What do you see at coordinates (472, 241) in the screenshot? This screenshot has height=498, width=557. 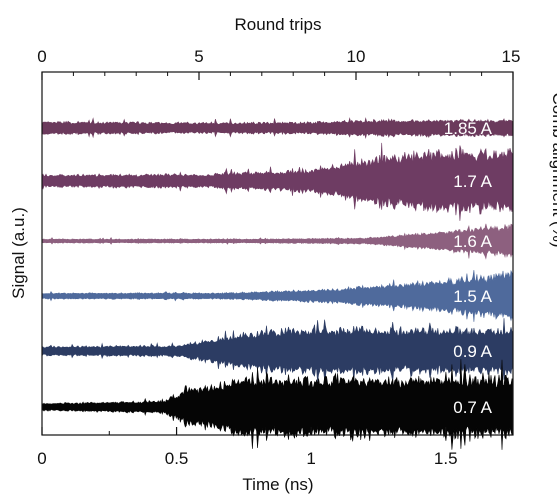 I see `series-label: 1.6 A` at bounding box center [472, 241].